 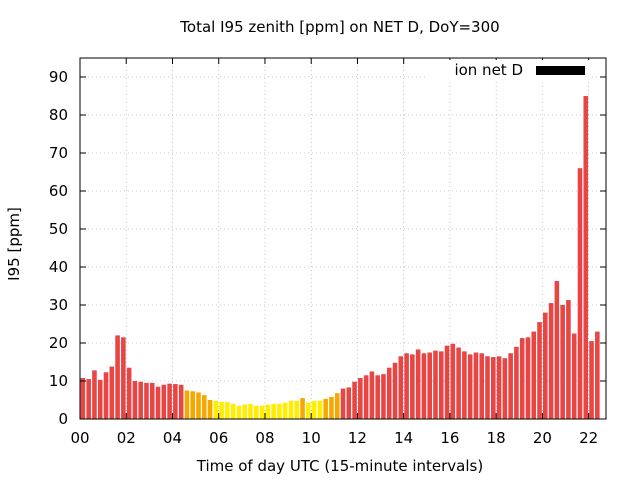 What do you see at coordinates (403, 438) in the screenshot?
I see `x-tick-label: 14` at bounding box center [403, 438].